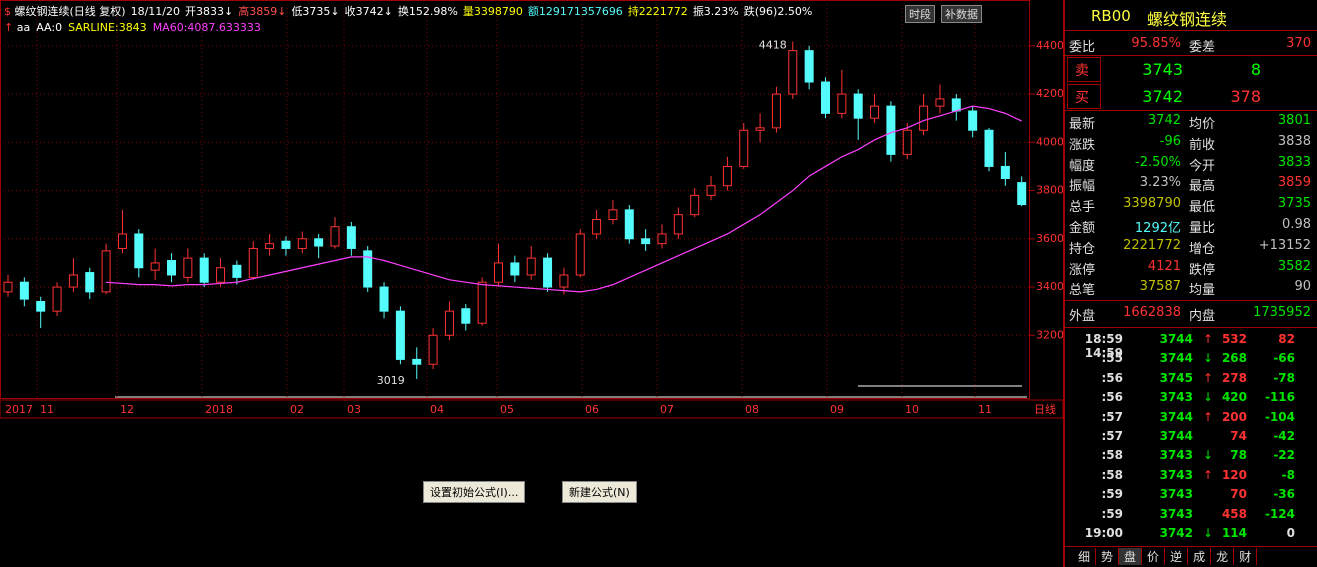 The image size is (1317, 567). What do you see at coordinates (1049, 93) in the screenshot?
I see `y-tick-label: 4200` at bounding box center [1049, 93].